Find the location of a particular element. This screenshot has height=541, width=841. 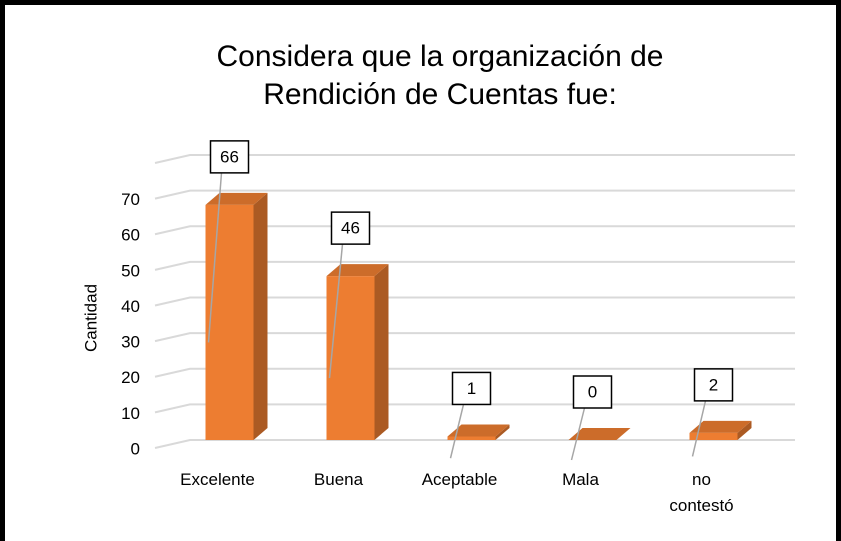

y-tick-label: 0 is located at coordinates (135, 448).